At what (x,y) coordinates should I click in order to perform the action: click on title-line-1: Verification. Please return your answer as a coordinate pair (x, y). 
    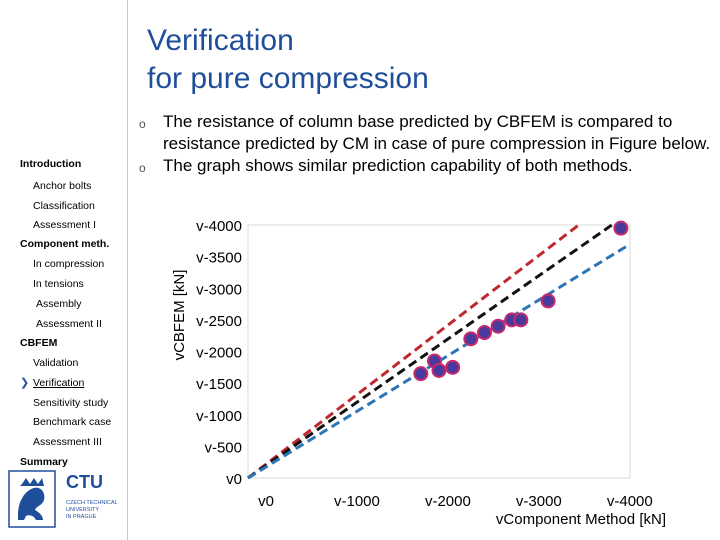
    Looking at the image, I should click on (220, 40).